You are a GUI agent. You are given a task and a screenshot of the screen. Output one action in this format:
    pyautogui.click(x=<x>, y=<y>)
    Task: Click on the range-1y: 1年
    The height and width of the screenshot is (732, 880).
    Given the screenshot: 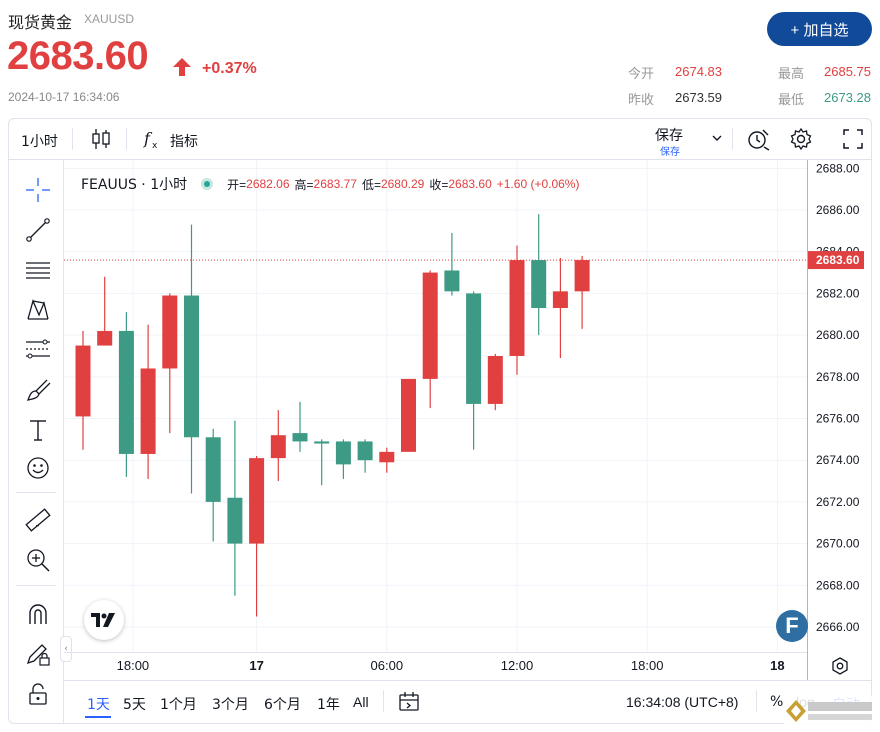 What is the action you would take?
    pyautogui.click(x=328, y=705)
    